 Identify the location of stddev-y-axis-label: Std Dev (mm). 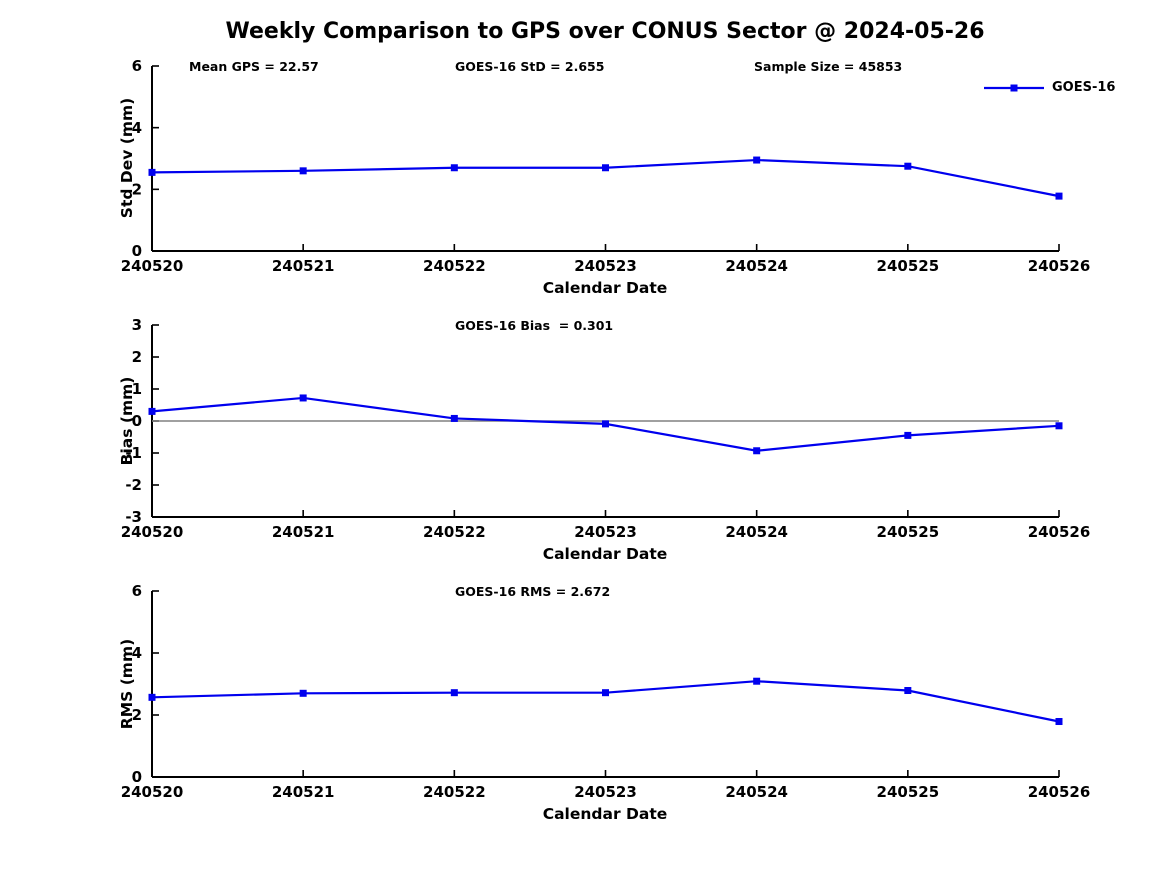
(127, 158).